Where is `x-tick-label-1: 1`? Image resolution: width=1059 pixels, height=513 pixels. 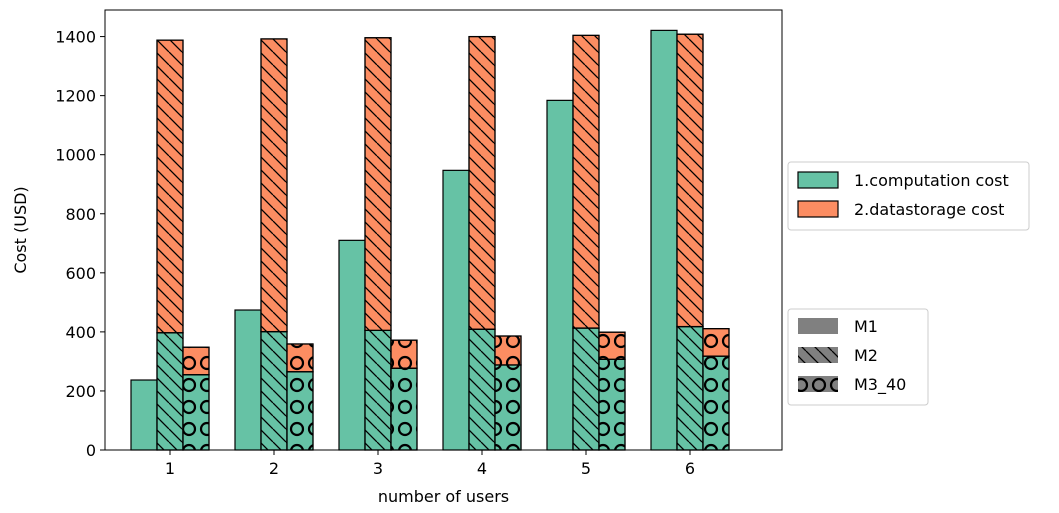
x-tick-label-1: 1 is located at coordinates (170, 468).